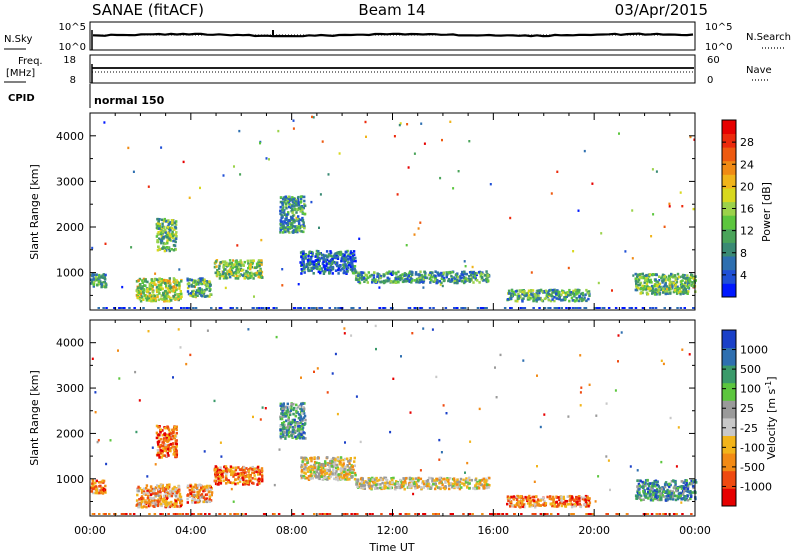 Image resolution: width=800 pixels, height=554 pixels. What do you see at coordinates (729, 263) in the screenshot?
I see `colorbar-segment` at bounding box center [729, 263].